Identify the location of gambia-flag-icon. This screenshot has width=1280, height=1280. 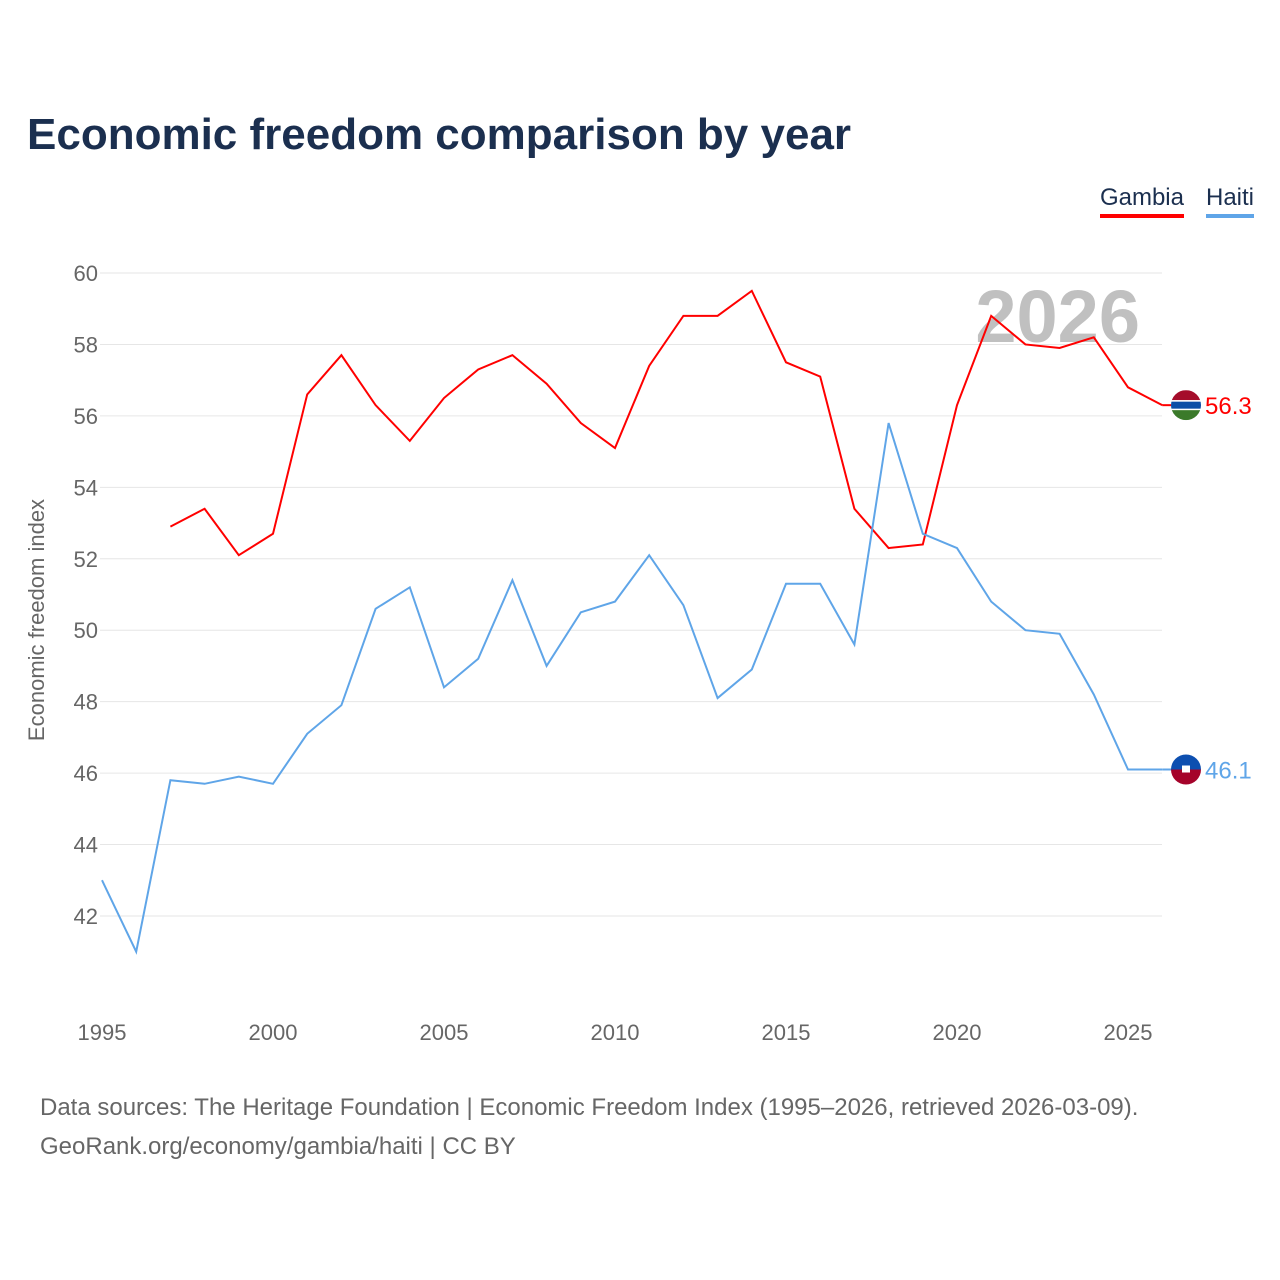
(1186, 405).